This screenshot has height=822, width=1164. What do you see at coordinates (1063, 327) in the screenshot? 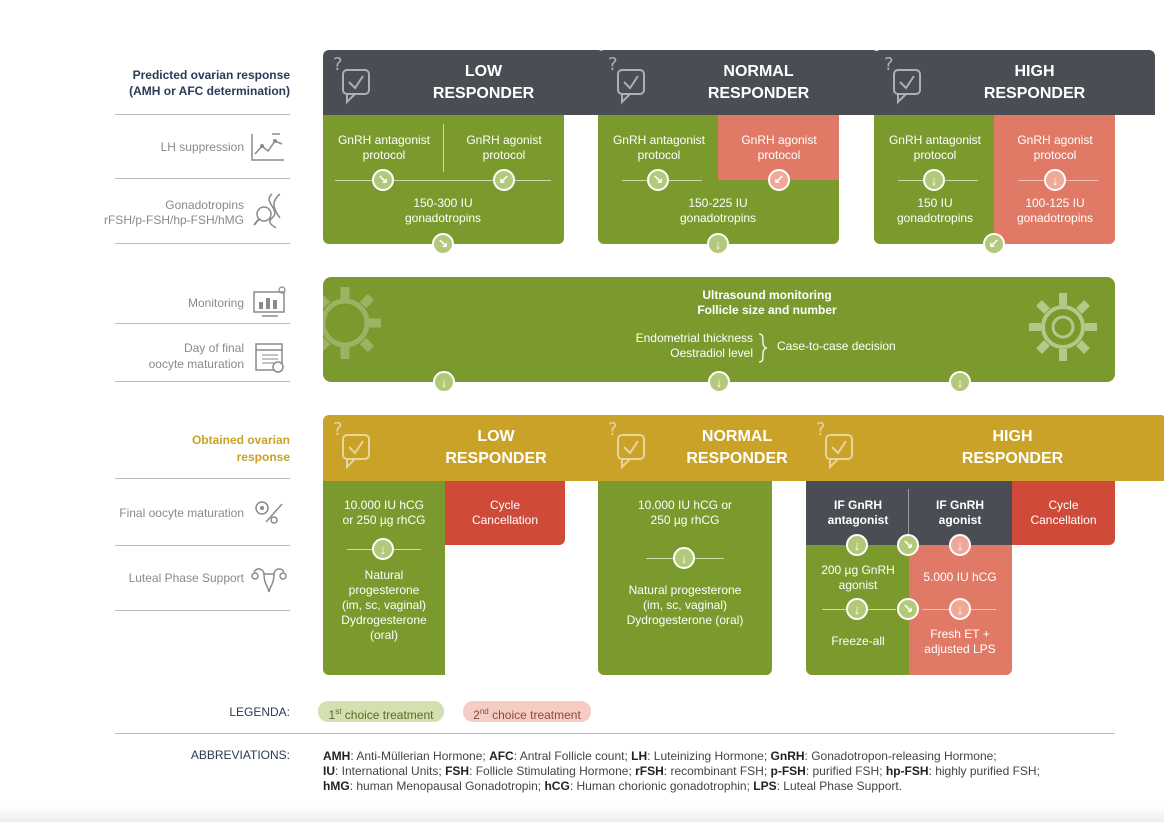
I see `gear-icon` at bounding box center [1063, 327].